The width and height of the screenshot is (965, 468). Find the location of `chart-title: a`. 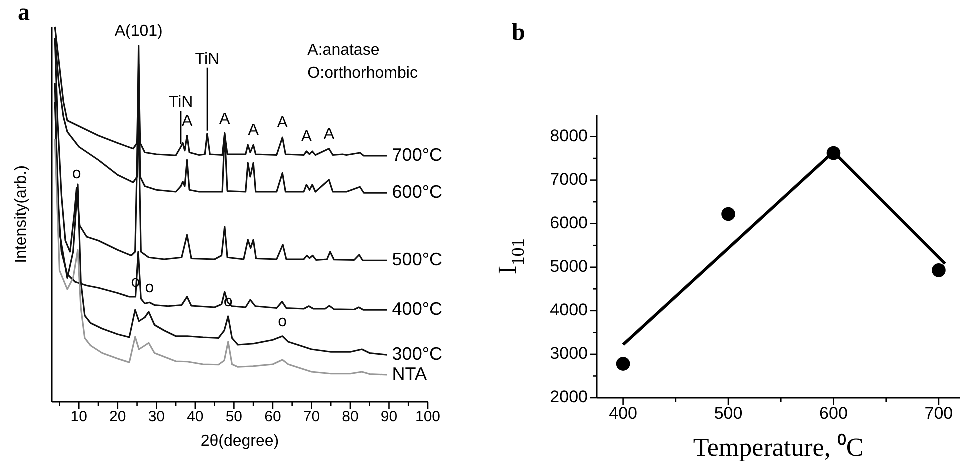

chart-title: a is located at coordinates (24, 13).